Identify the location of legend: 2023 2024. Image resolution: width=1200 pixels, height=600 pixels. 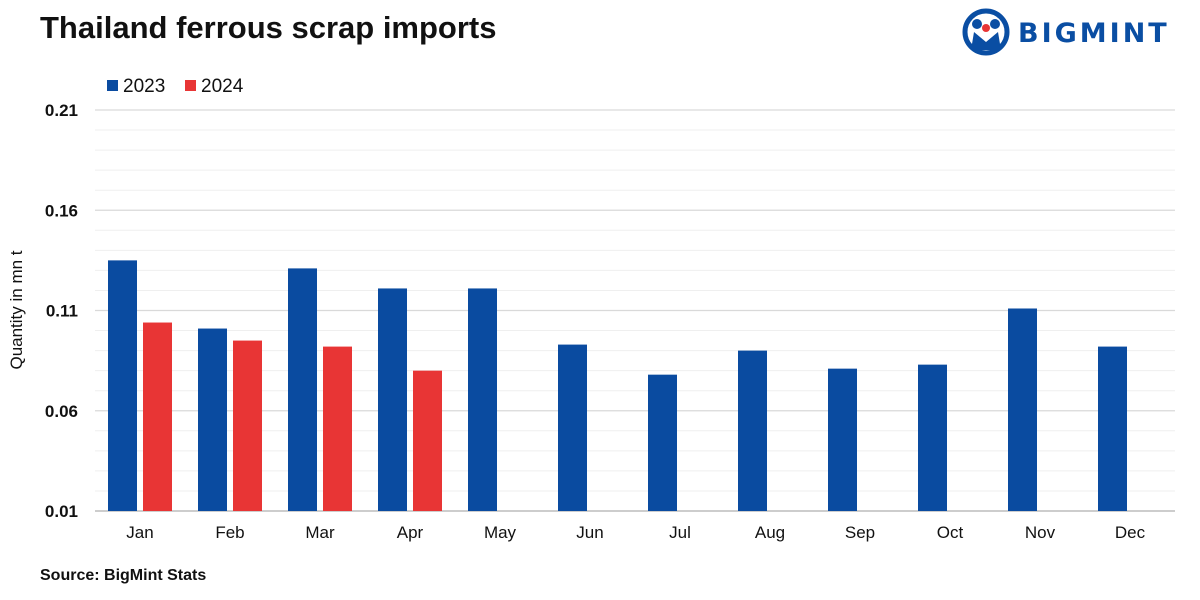
(175, 86).